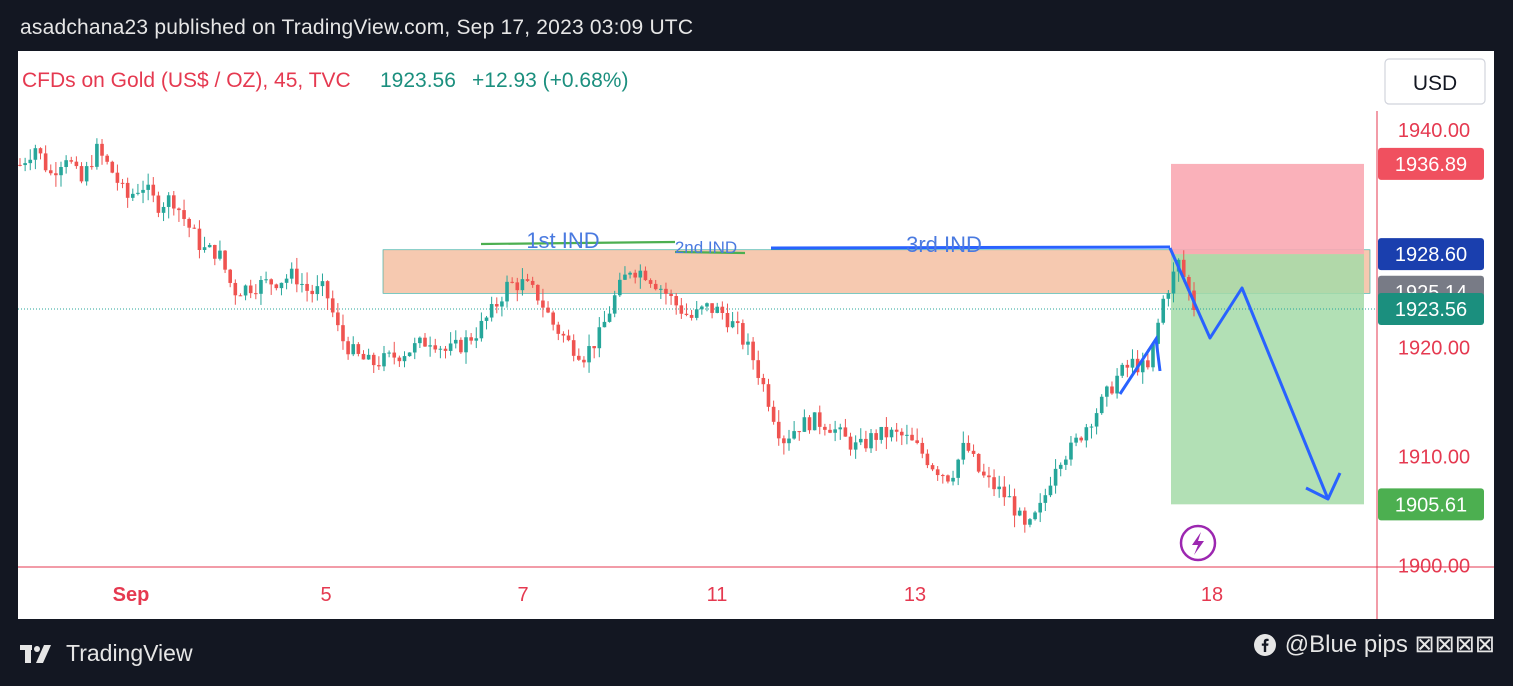 This screenshot has width=1513, height=686. What do you see at coordinates (106, 653) in the screenshot?
I see `footer-brand: TradingView` at bounding box center [106, 653].